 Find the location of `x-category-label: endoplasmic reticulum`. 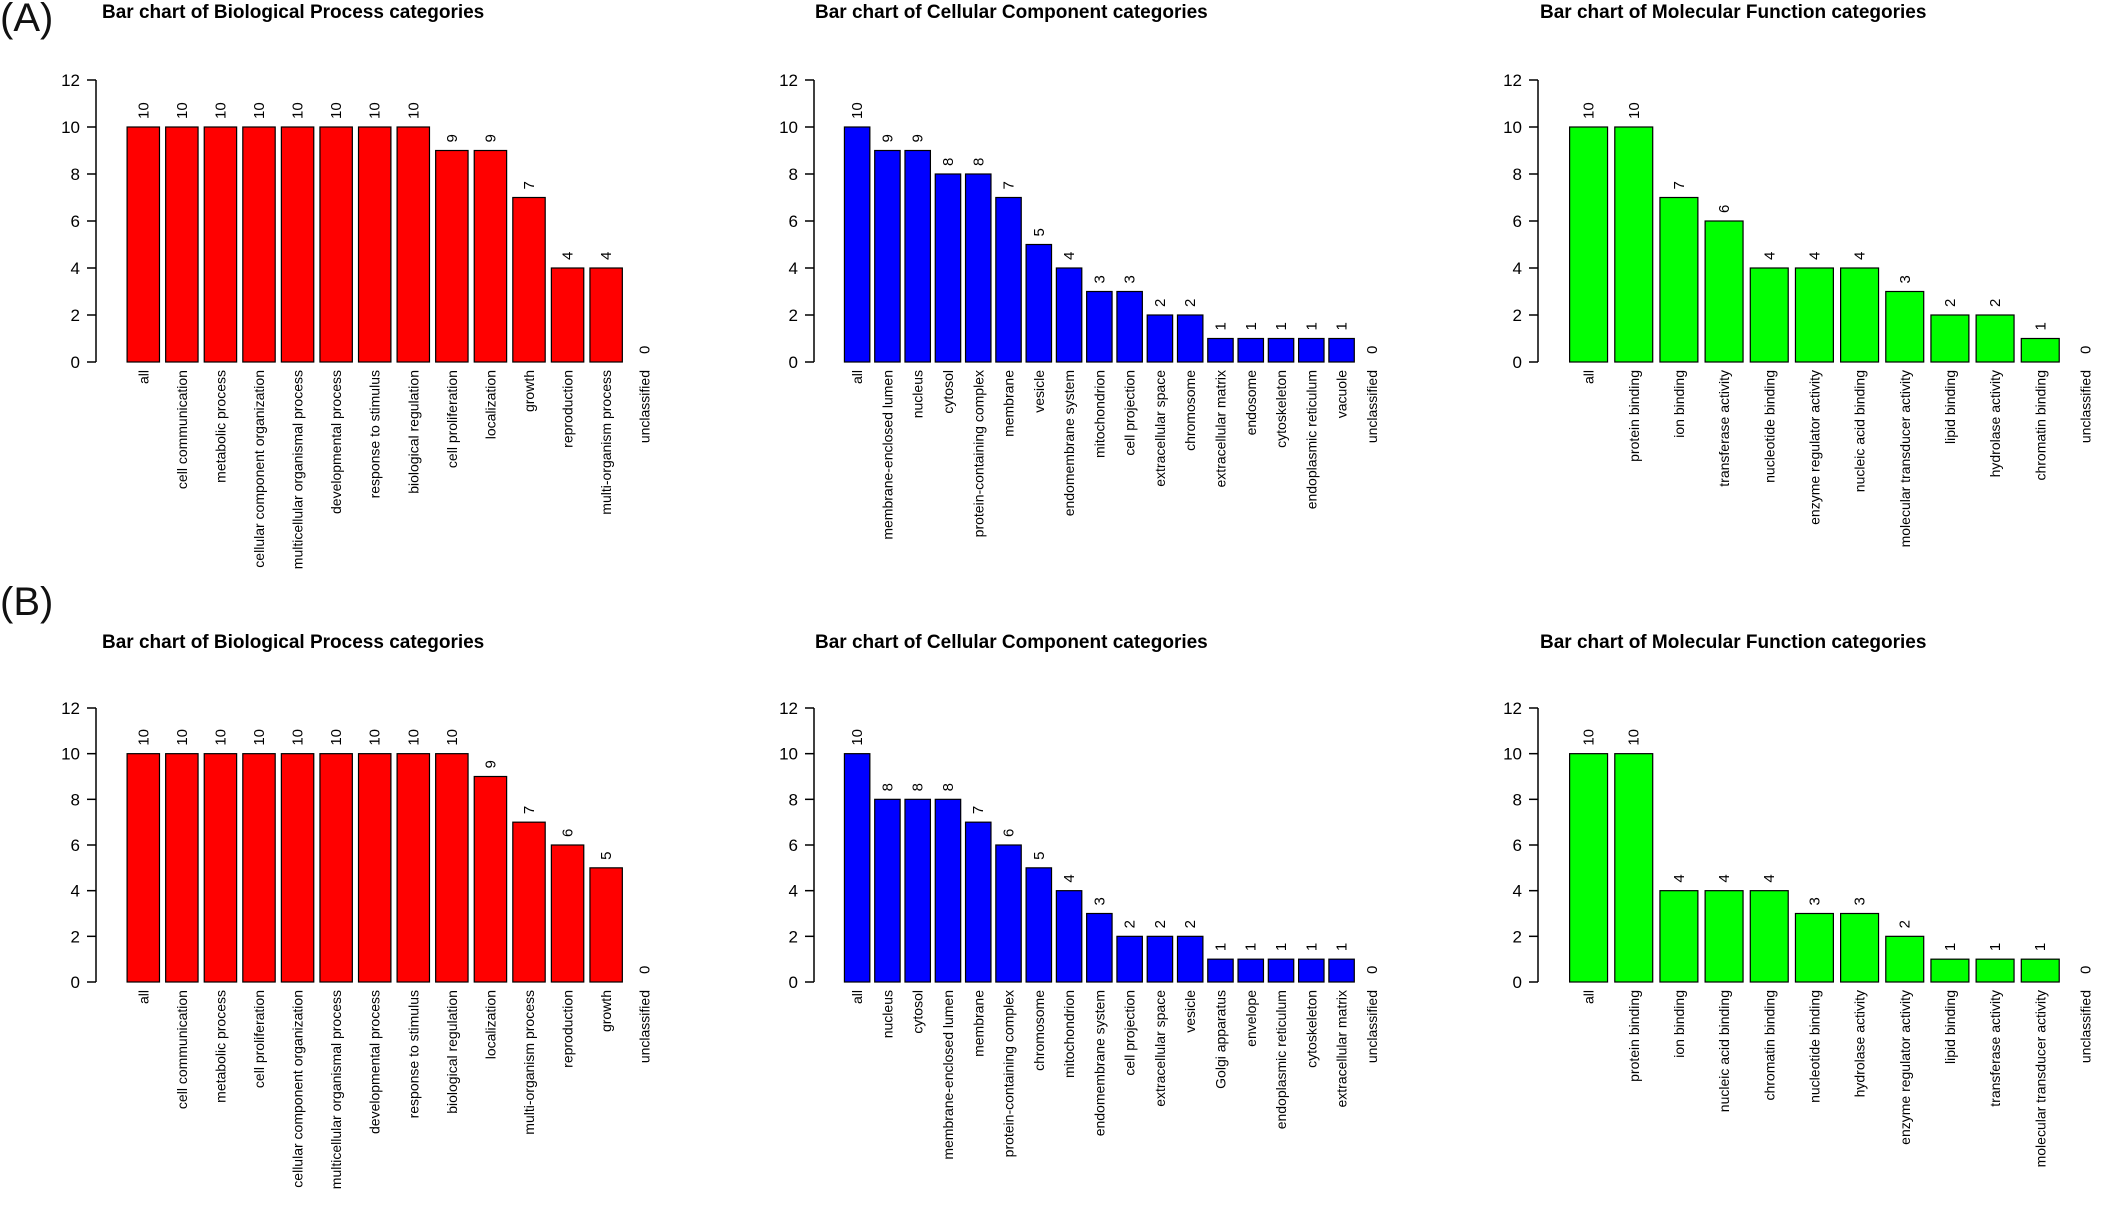

x-category-label: endoplasmic reticulum is located at coordinates (1311, 439).